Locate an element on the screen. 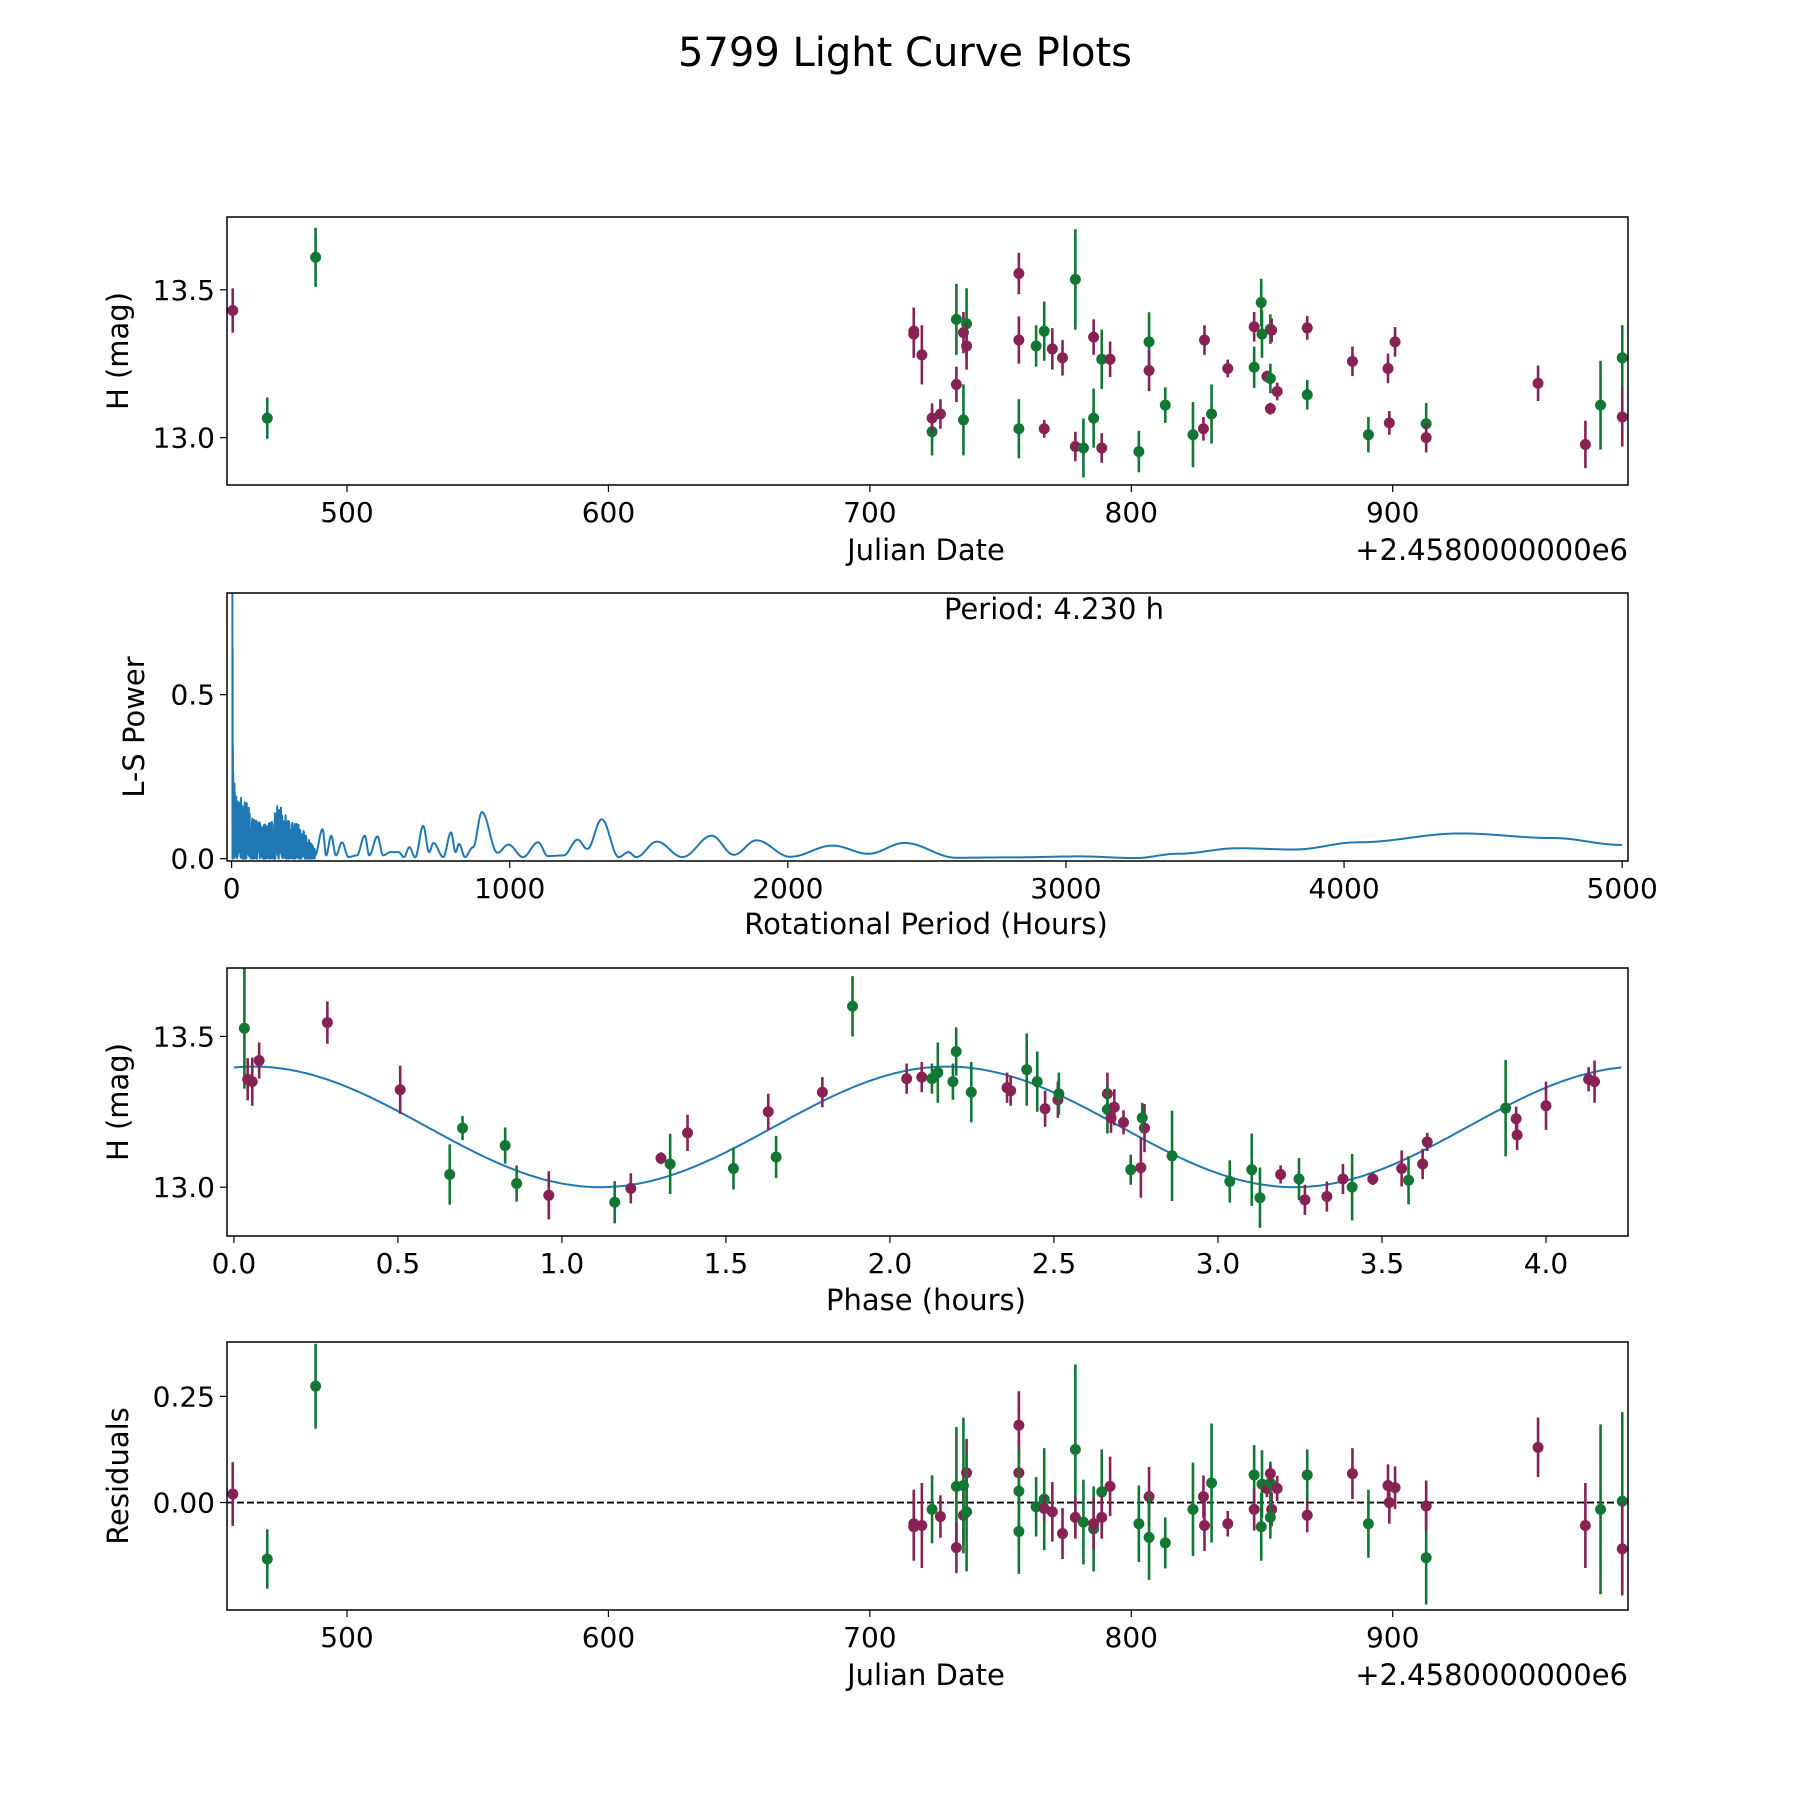 Image resolution: width=1800 pixels, height=1800 pixels. x-tick-label: 2.0 is located at coordinates (890, 1263).